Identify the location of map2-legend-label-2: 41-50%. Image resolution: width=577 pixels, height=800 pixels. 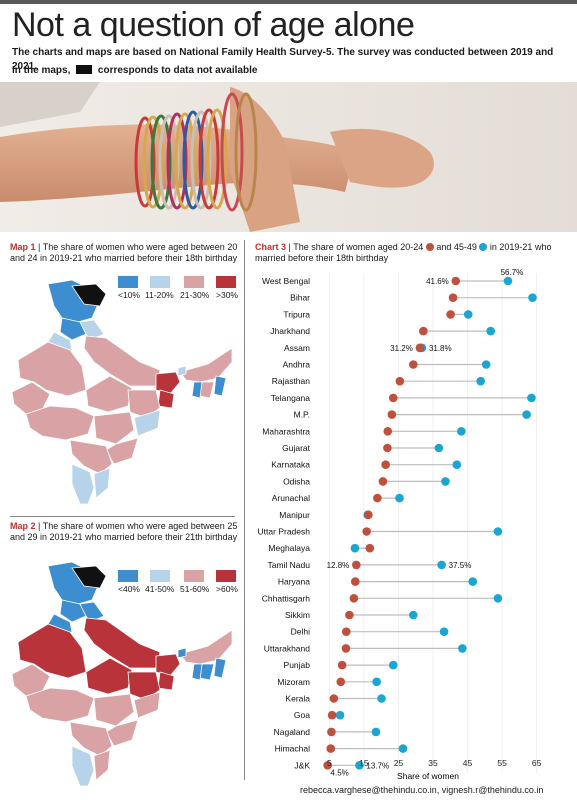
(160, 589).